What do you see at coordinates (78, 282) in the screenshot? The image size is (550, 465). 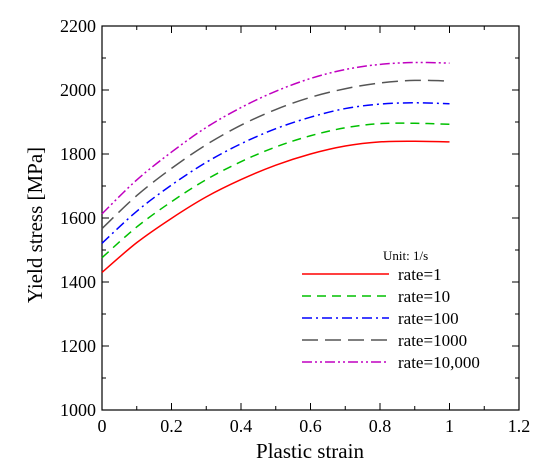 I see `y-tick-label: 1400` at bounding box center [78, 282].